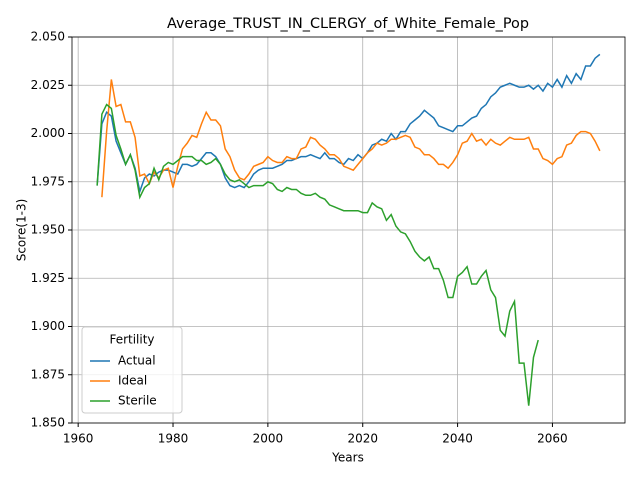 The height and width of the screenshot is (480, 640). What do you see at coordinates (48, 423) in the screenshot?
I see `y-tick-label: 1.850` at bounding box center [48, 423].